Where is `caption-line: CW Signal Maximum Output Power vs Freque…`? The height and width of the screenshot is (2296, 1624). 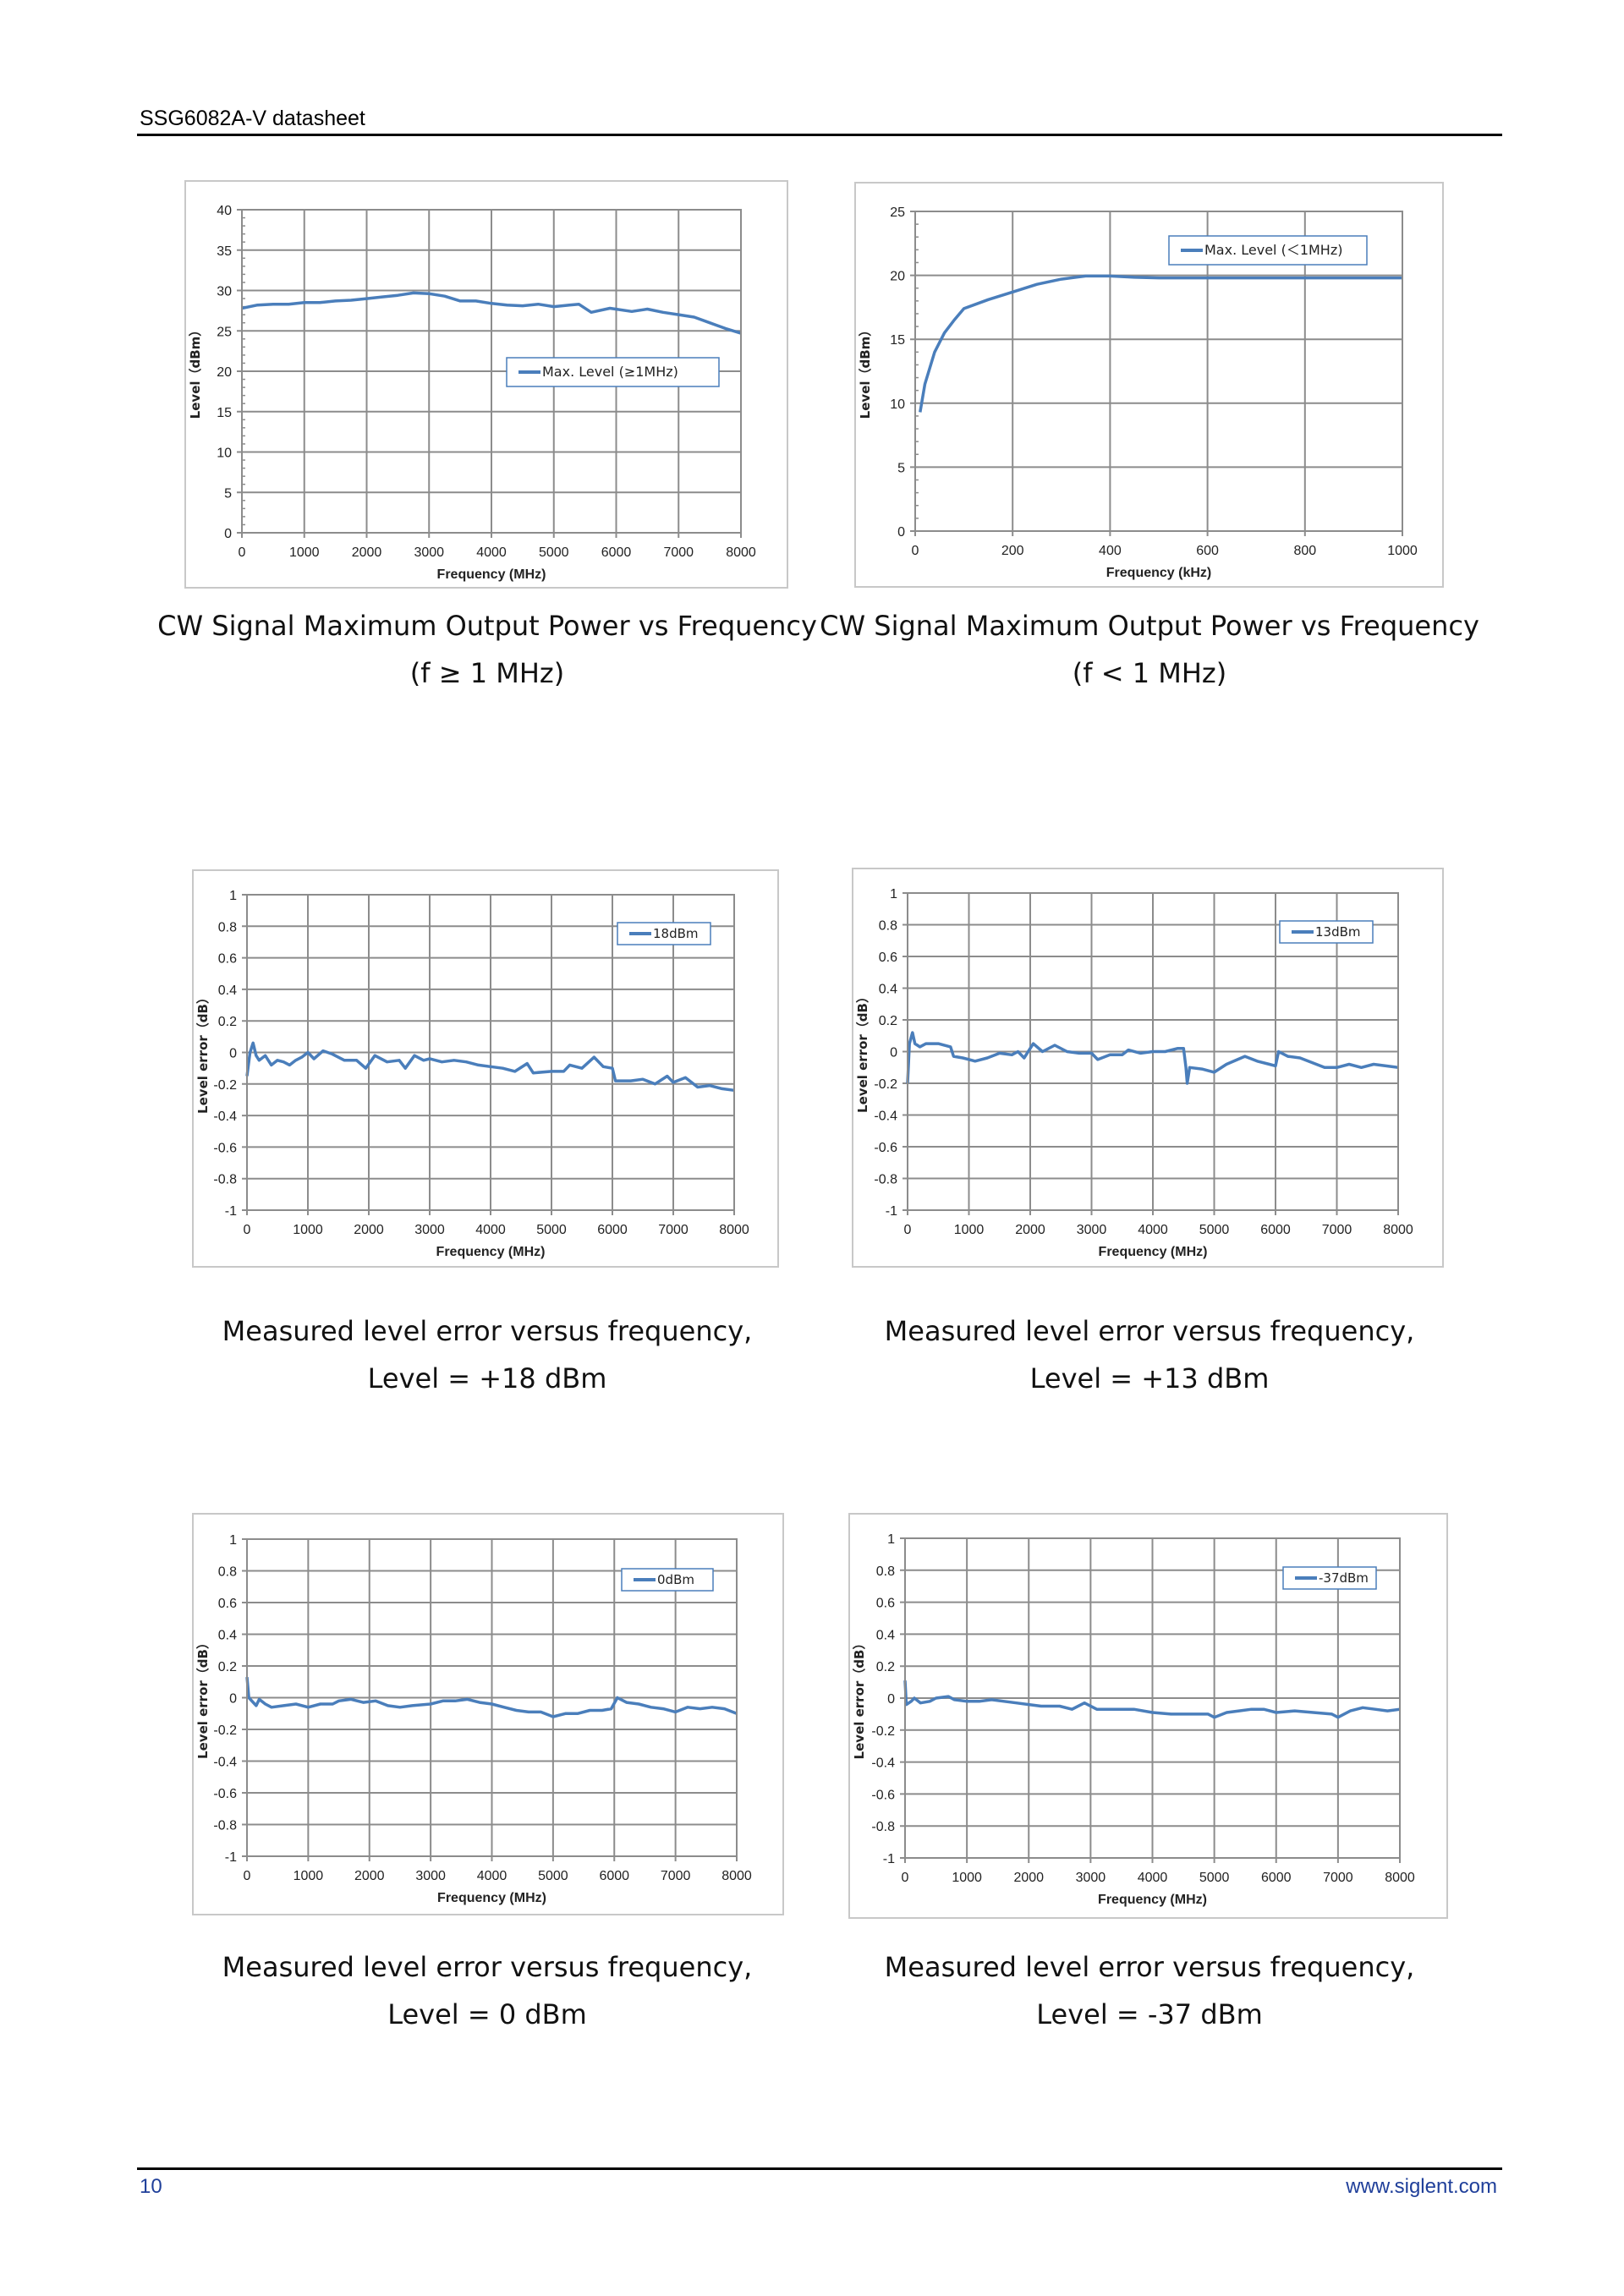
caption-line: CW Signal Maximum Output Power vs Freque… is located at coordinates (487, 626).